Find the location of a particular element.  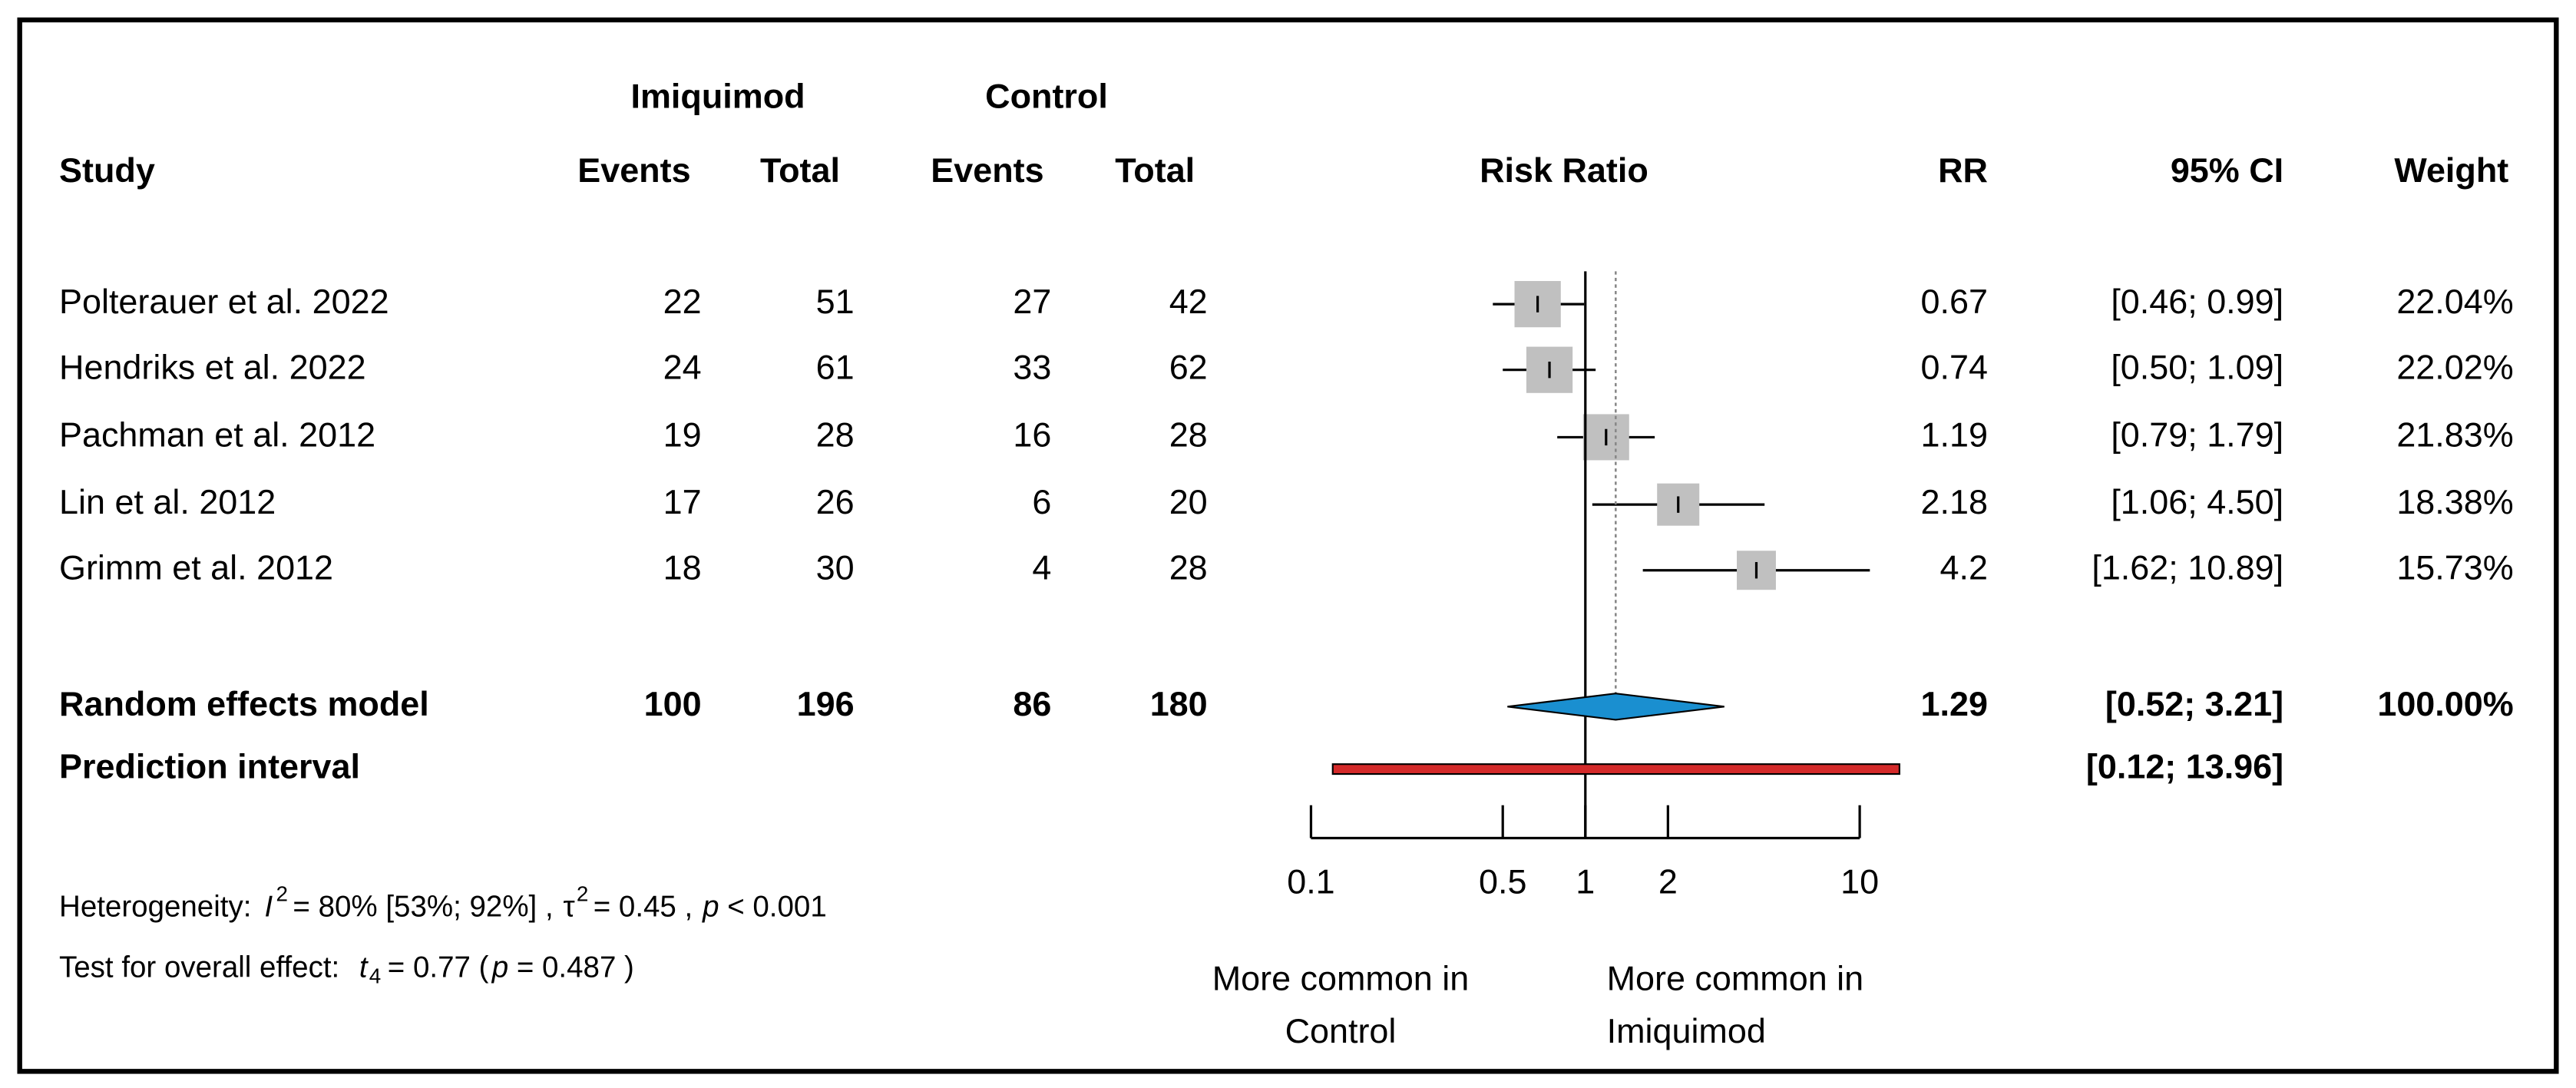

column-header: Weight is located at coordinates (2451, 170).